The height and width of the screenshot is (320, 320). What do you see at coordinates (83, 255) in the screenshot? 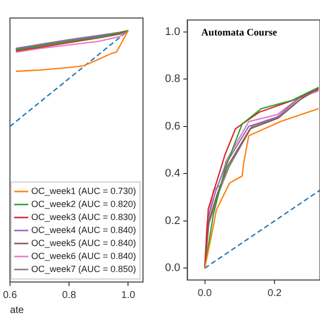
I see `legend-label: OC_week6 (AUC = 0.840)` at bounding box center [83, 255].